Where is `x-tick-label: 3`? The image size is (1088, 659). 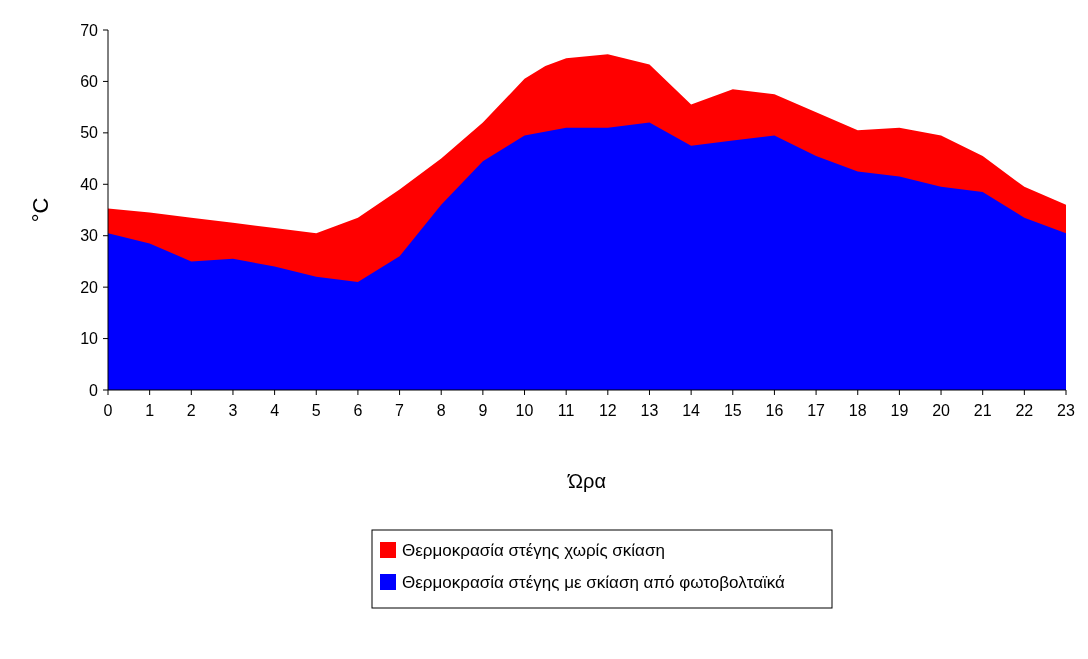
x-tick-label: 3 is located at coordinates (233, 410).